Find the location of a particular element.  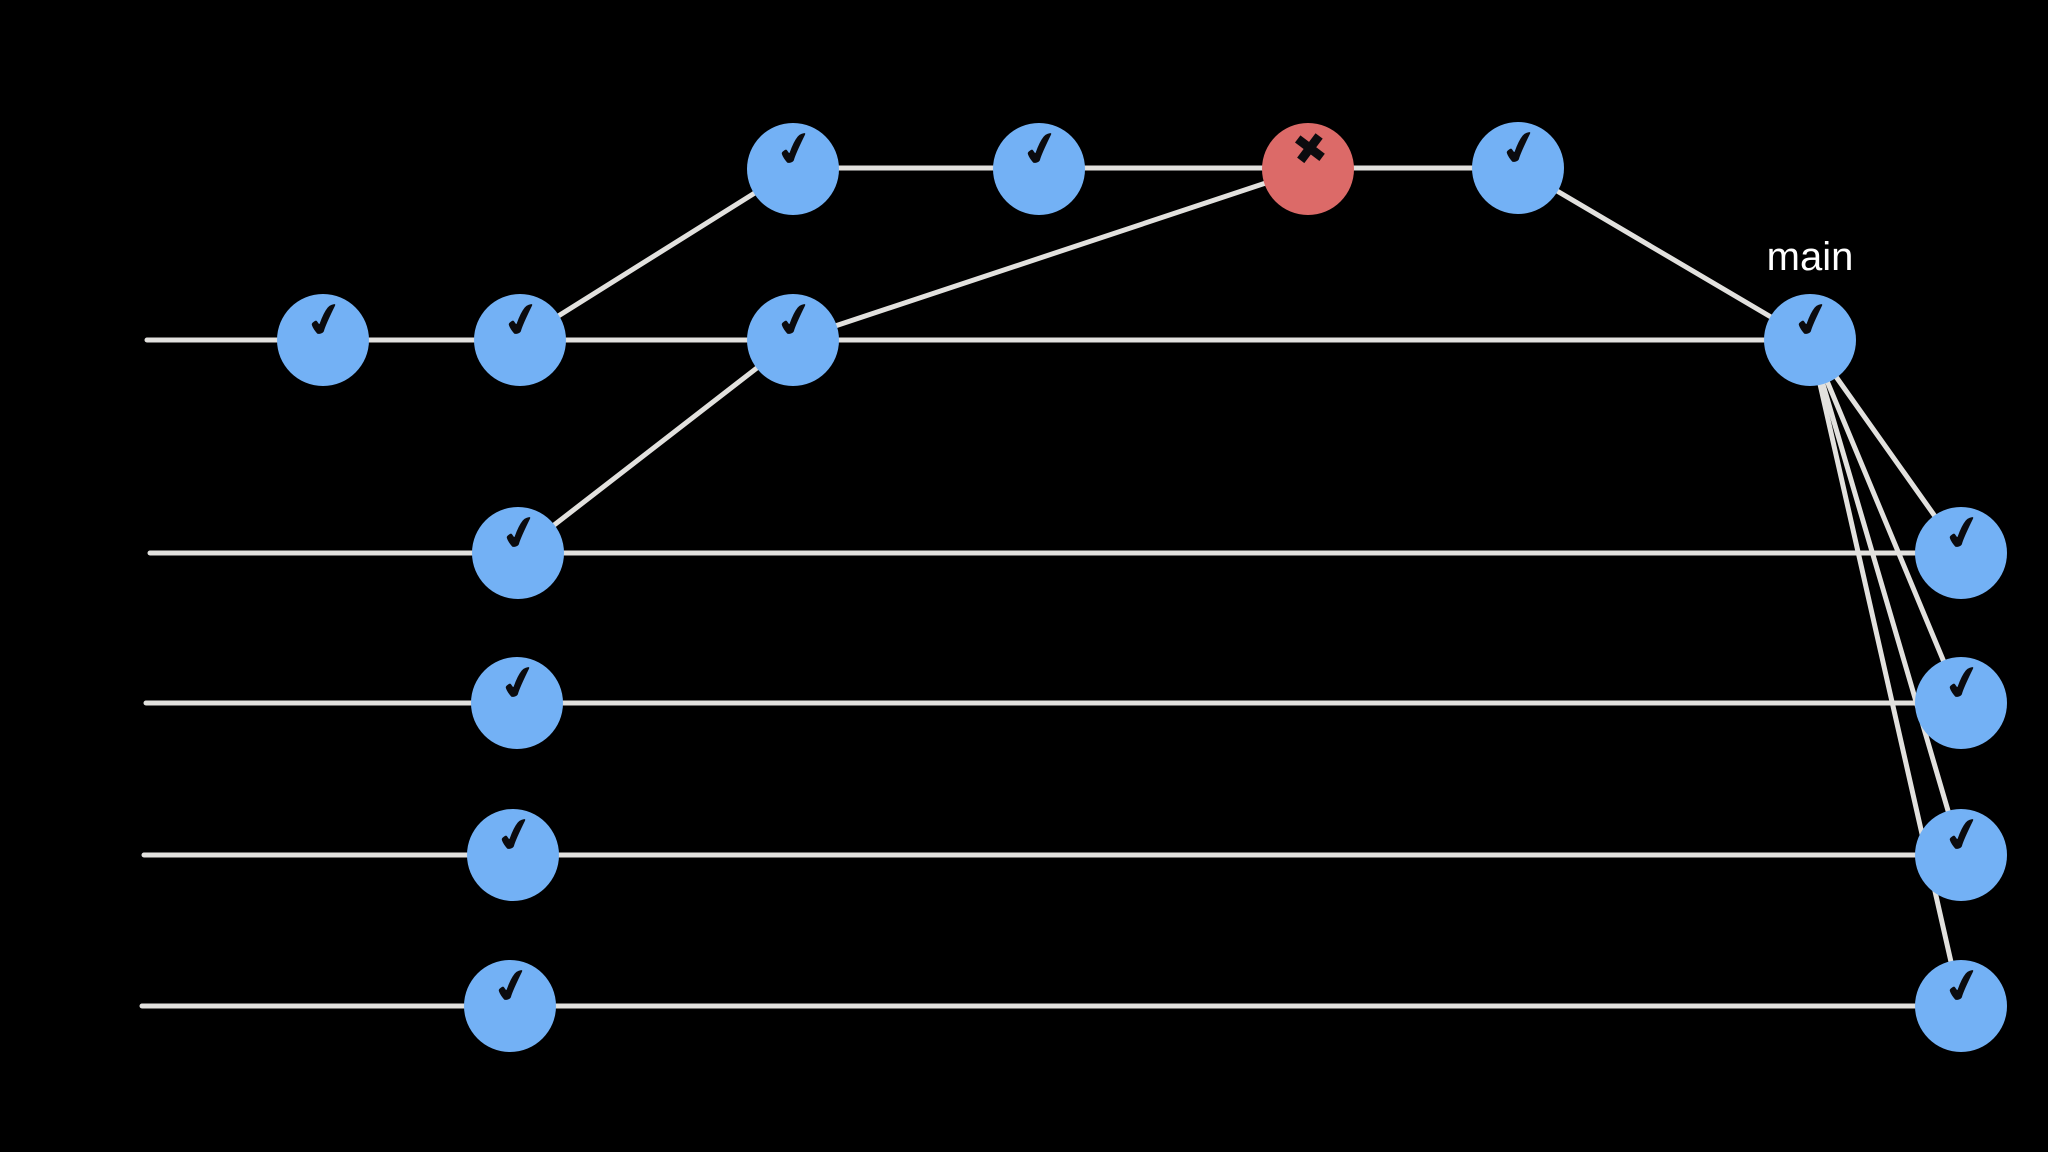

commit-node-failure: ✖ is located at coordinates (1308, 168).